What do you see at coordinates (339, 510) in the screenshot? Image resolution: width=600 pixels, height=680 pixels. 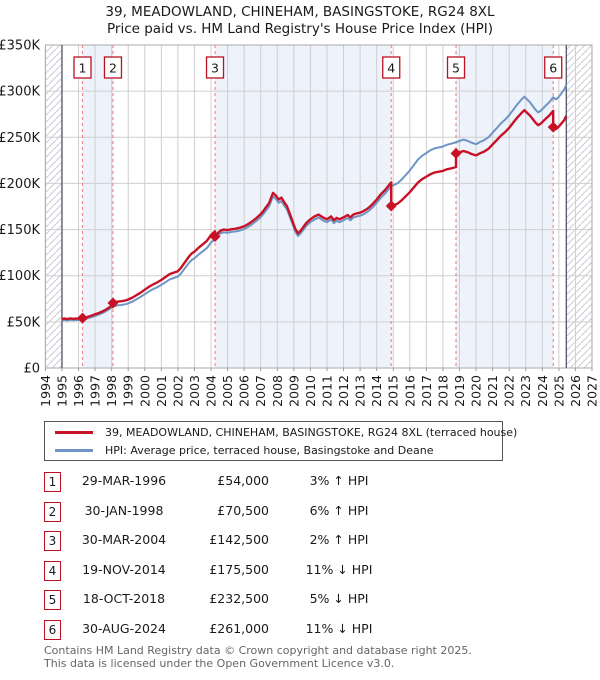 I see `sale-hpi-delta: 6% ↑ HPI` at bounding box center [339, 510].